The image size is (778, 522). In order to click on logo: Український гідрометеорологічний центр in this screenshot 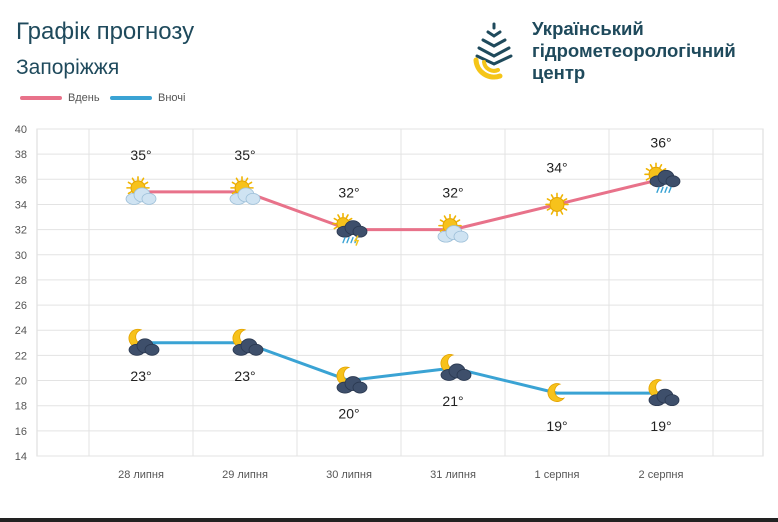, I will do `click(620, 53)`.